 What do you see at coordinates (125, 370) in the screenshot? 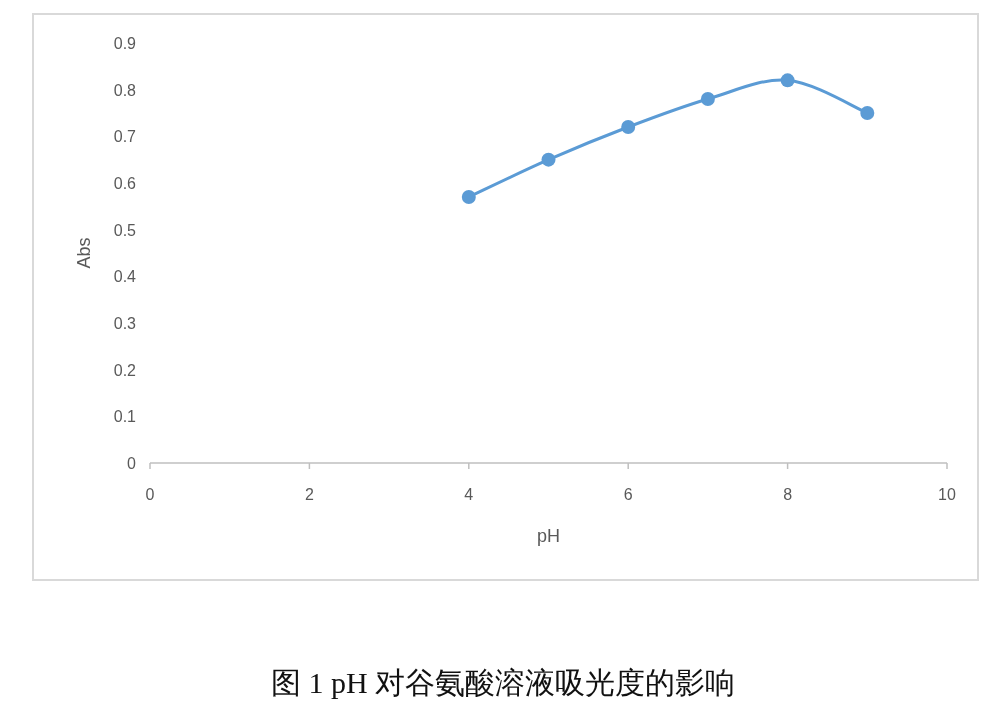
I see `y-tick-label: 0.2` at bounding box center [125, 370].